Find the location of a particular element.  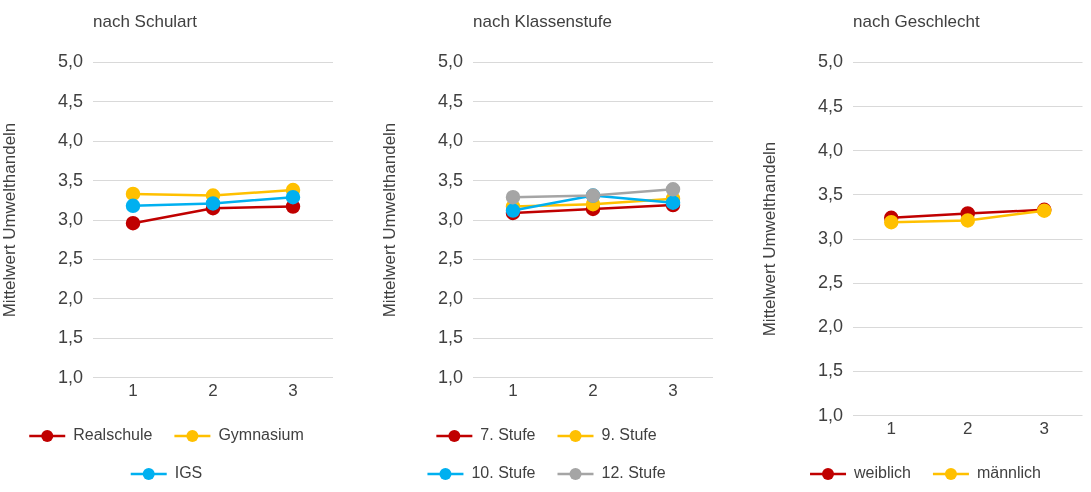

legend-label: männlich is located at coordinates (1008, 473).